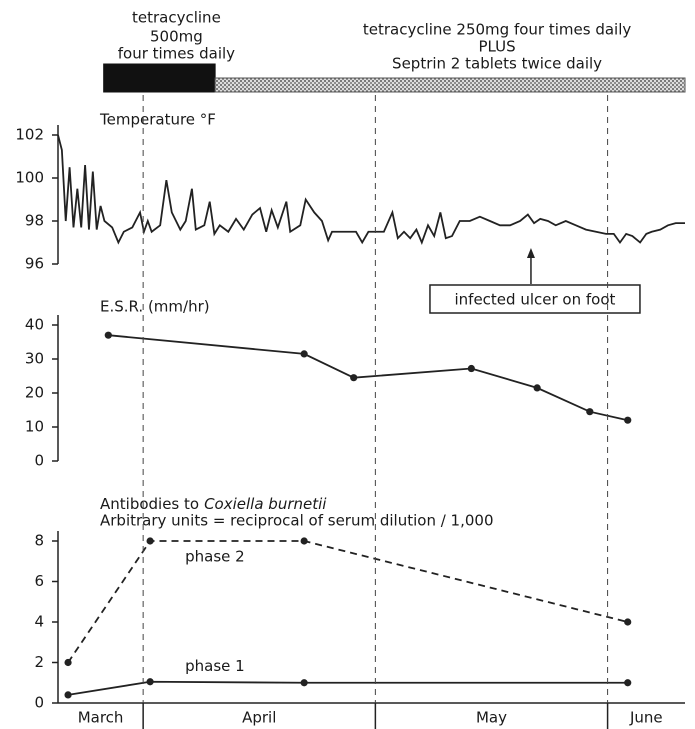 The height and width of the screenshot is (729, 695). Describe the element at coordinates (496, 47) in the screenshot. I see `treatment-label: PLUS` at that location.